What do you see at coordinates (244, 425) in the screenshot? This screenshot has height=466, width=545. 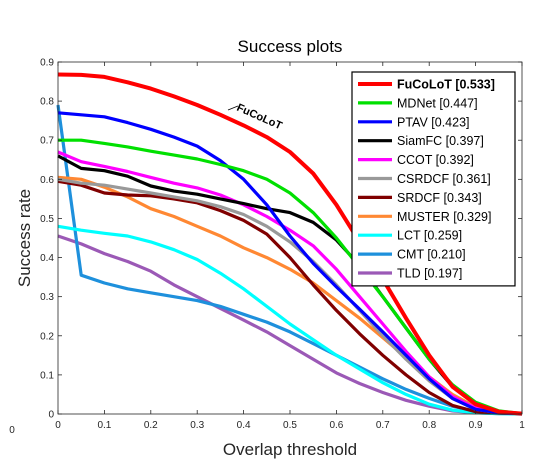 I see `x-tick-label: 0.4` at bounding box center [244, 425].